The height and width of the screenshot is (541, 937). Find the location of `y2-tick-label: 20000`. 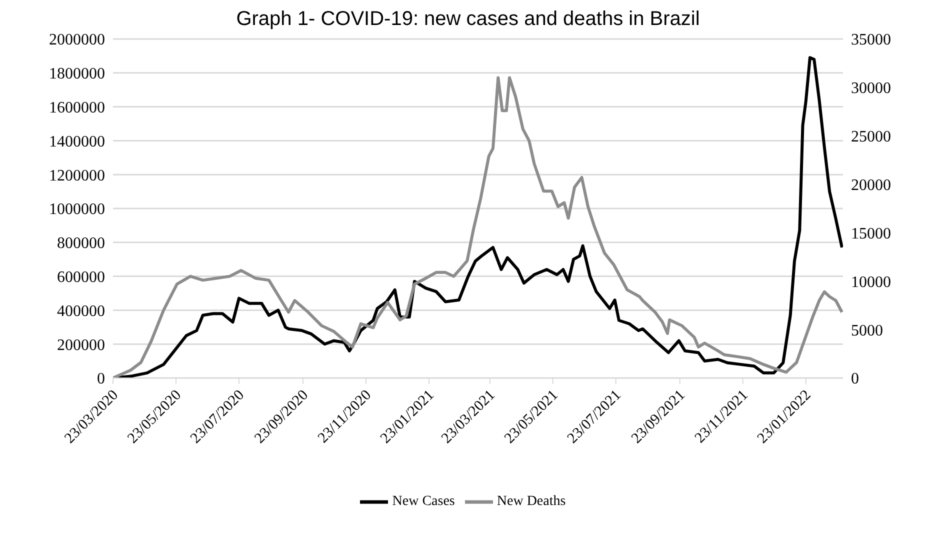

y2-tick-label: 20000 is located at coordinates (871, 185).